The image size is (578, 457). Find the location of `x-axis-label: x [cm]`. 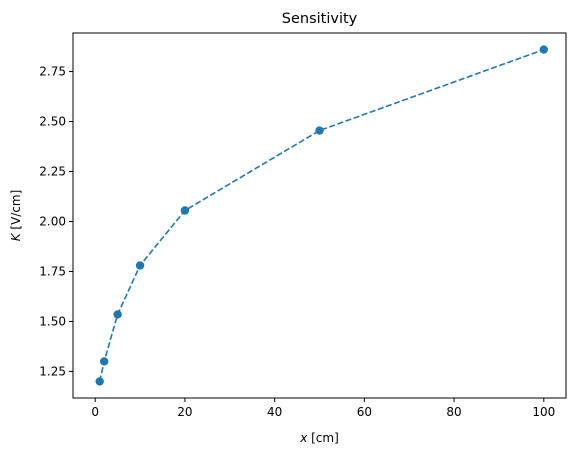

x-axis-label: x [cm] is located at coordinates (319, 438).